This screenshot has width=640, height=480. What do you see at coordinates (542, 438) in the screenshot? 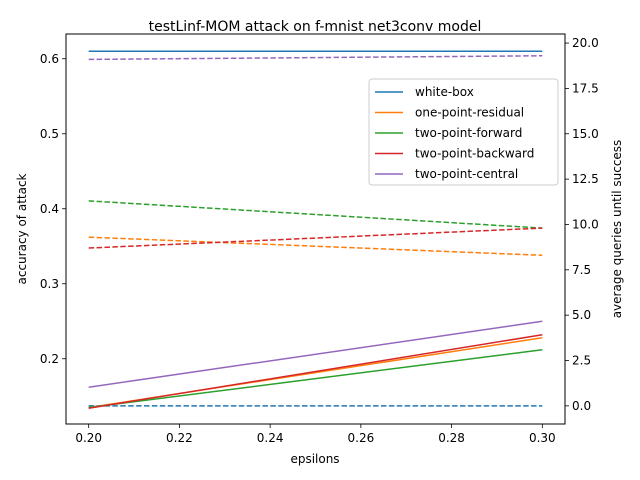
I see `x-tick-label: 0.30` at bounding box center [542, 438].